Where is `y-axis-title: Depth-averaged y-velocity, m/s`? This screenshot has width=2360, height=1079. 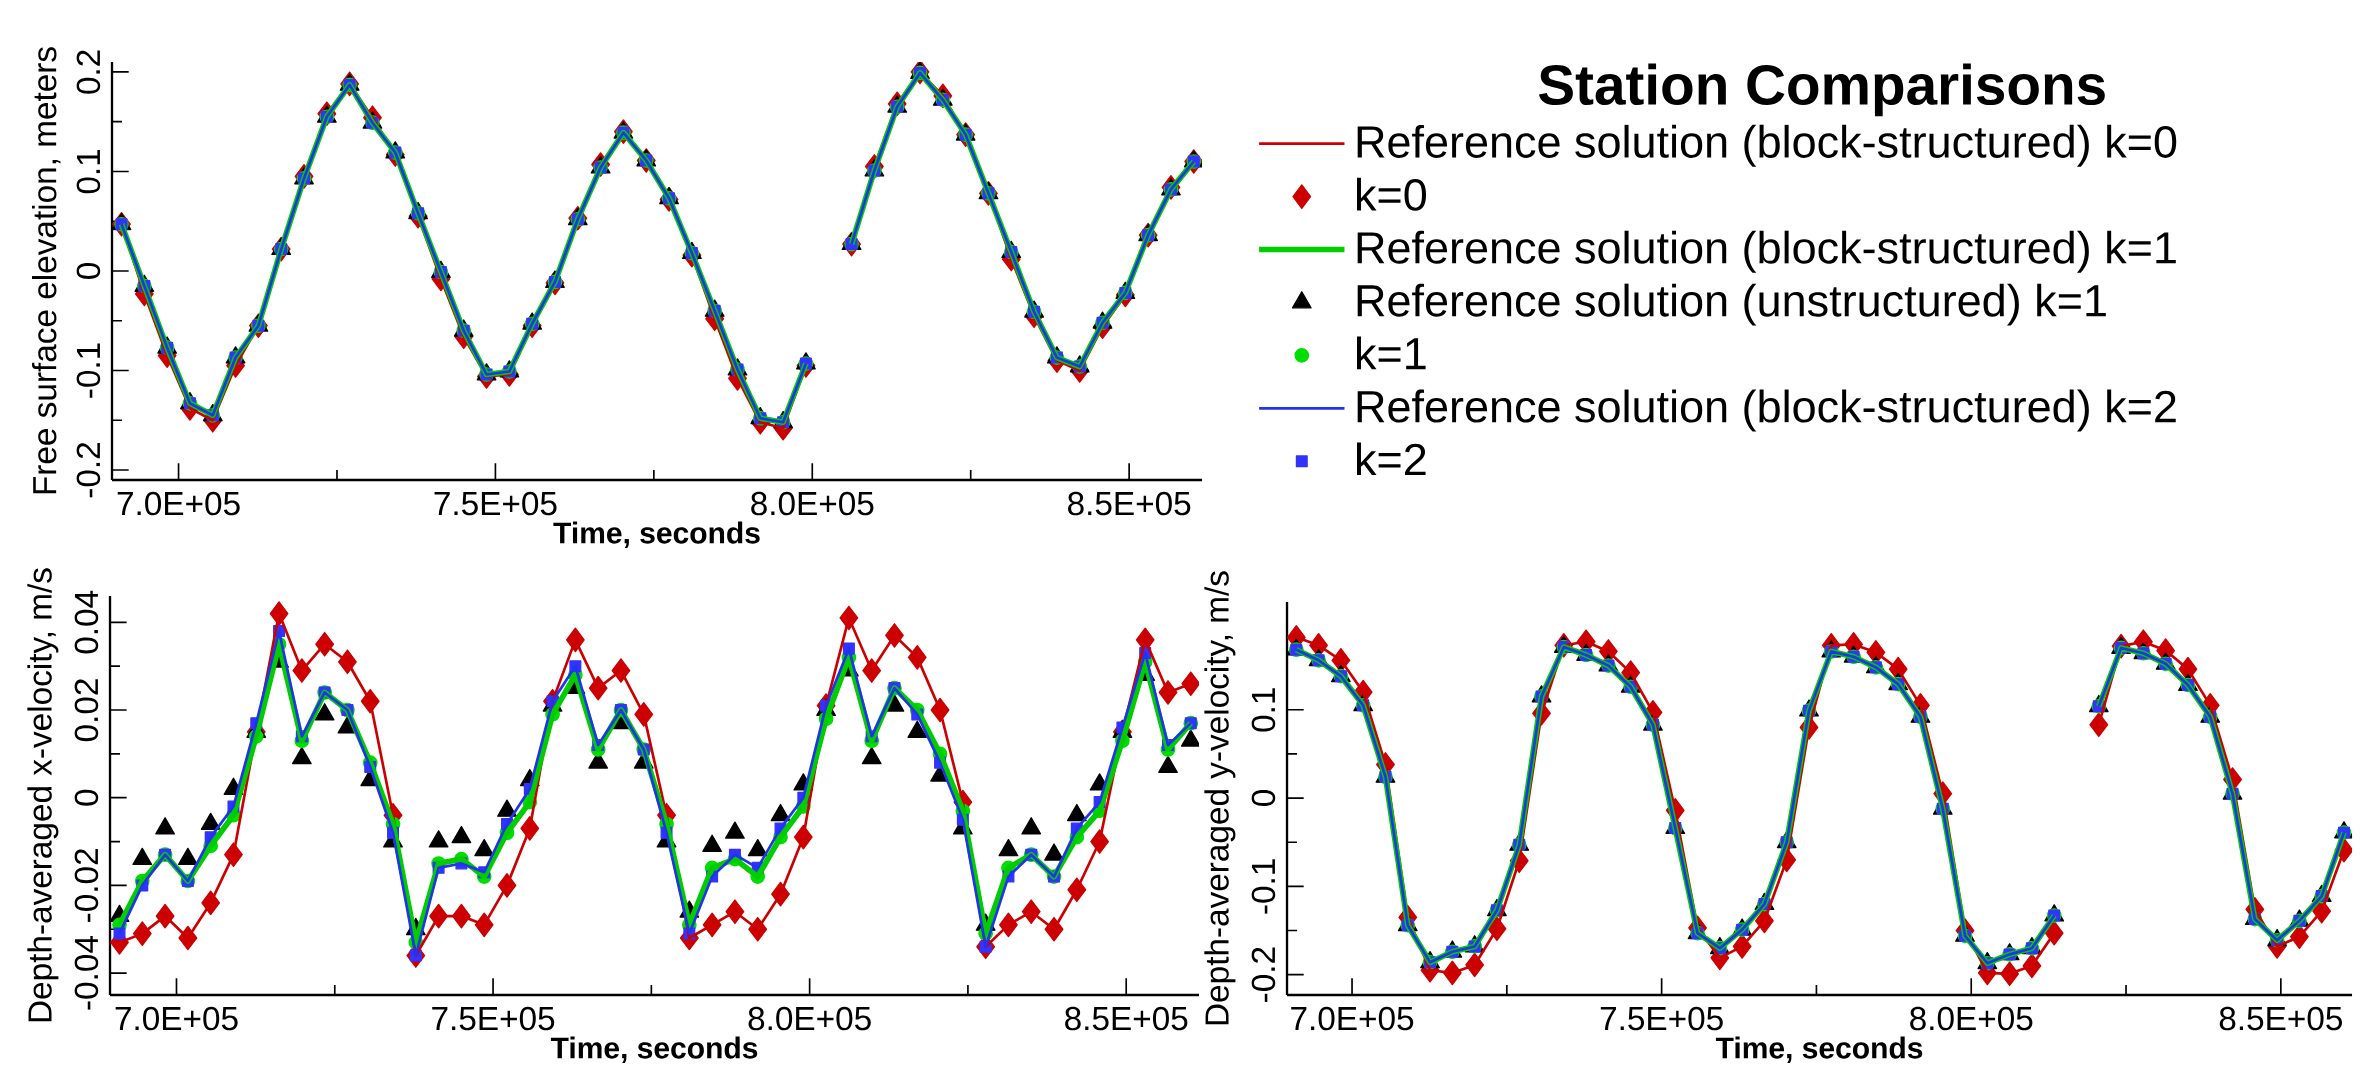 y-axis-title: Depth-averaged y-velocity, m/s is located at coordinates (1220, 798).